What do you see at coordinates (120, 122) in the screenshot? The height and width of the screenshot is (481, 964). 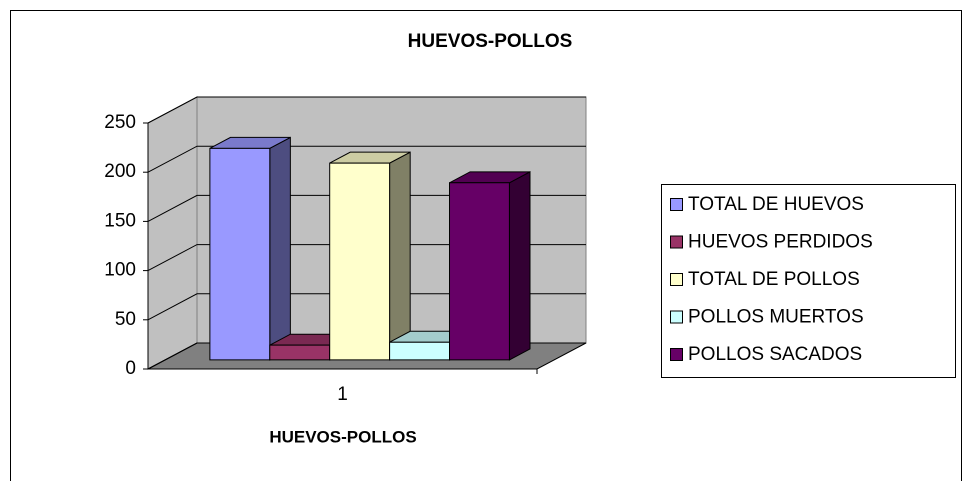 I see `y-tick-label: 250` at bounding box center [120, 122].